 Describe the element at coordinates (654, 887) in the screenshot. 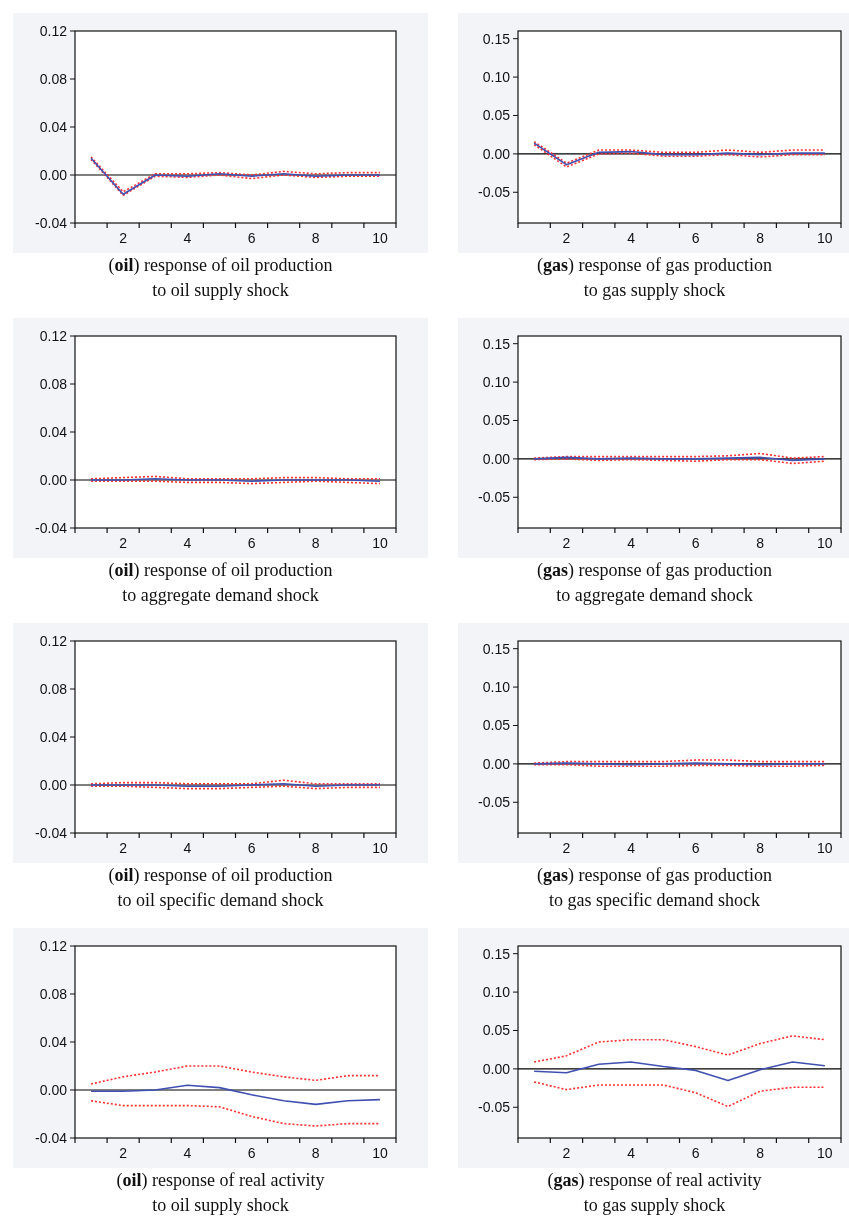

I see `text: (gas) response of gas production to gas specific demand shock` at that location.